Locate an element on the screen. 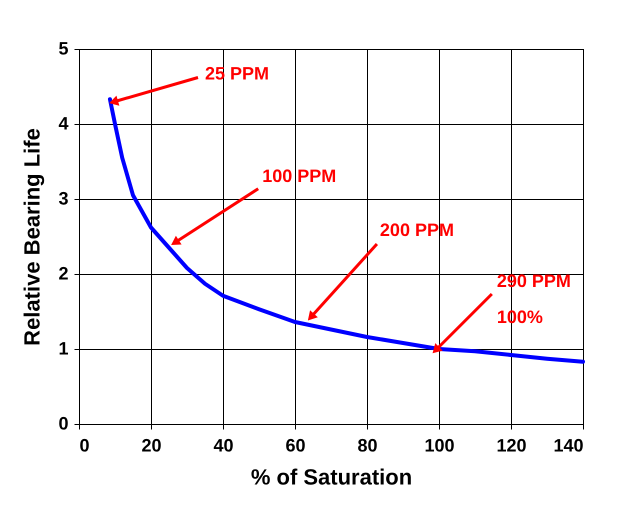 The image size is (643, 532). y-axis-title: Relative Bearing Life is located at coordinates (31, 237).